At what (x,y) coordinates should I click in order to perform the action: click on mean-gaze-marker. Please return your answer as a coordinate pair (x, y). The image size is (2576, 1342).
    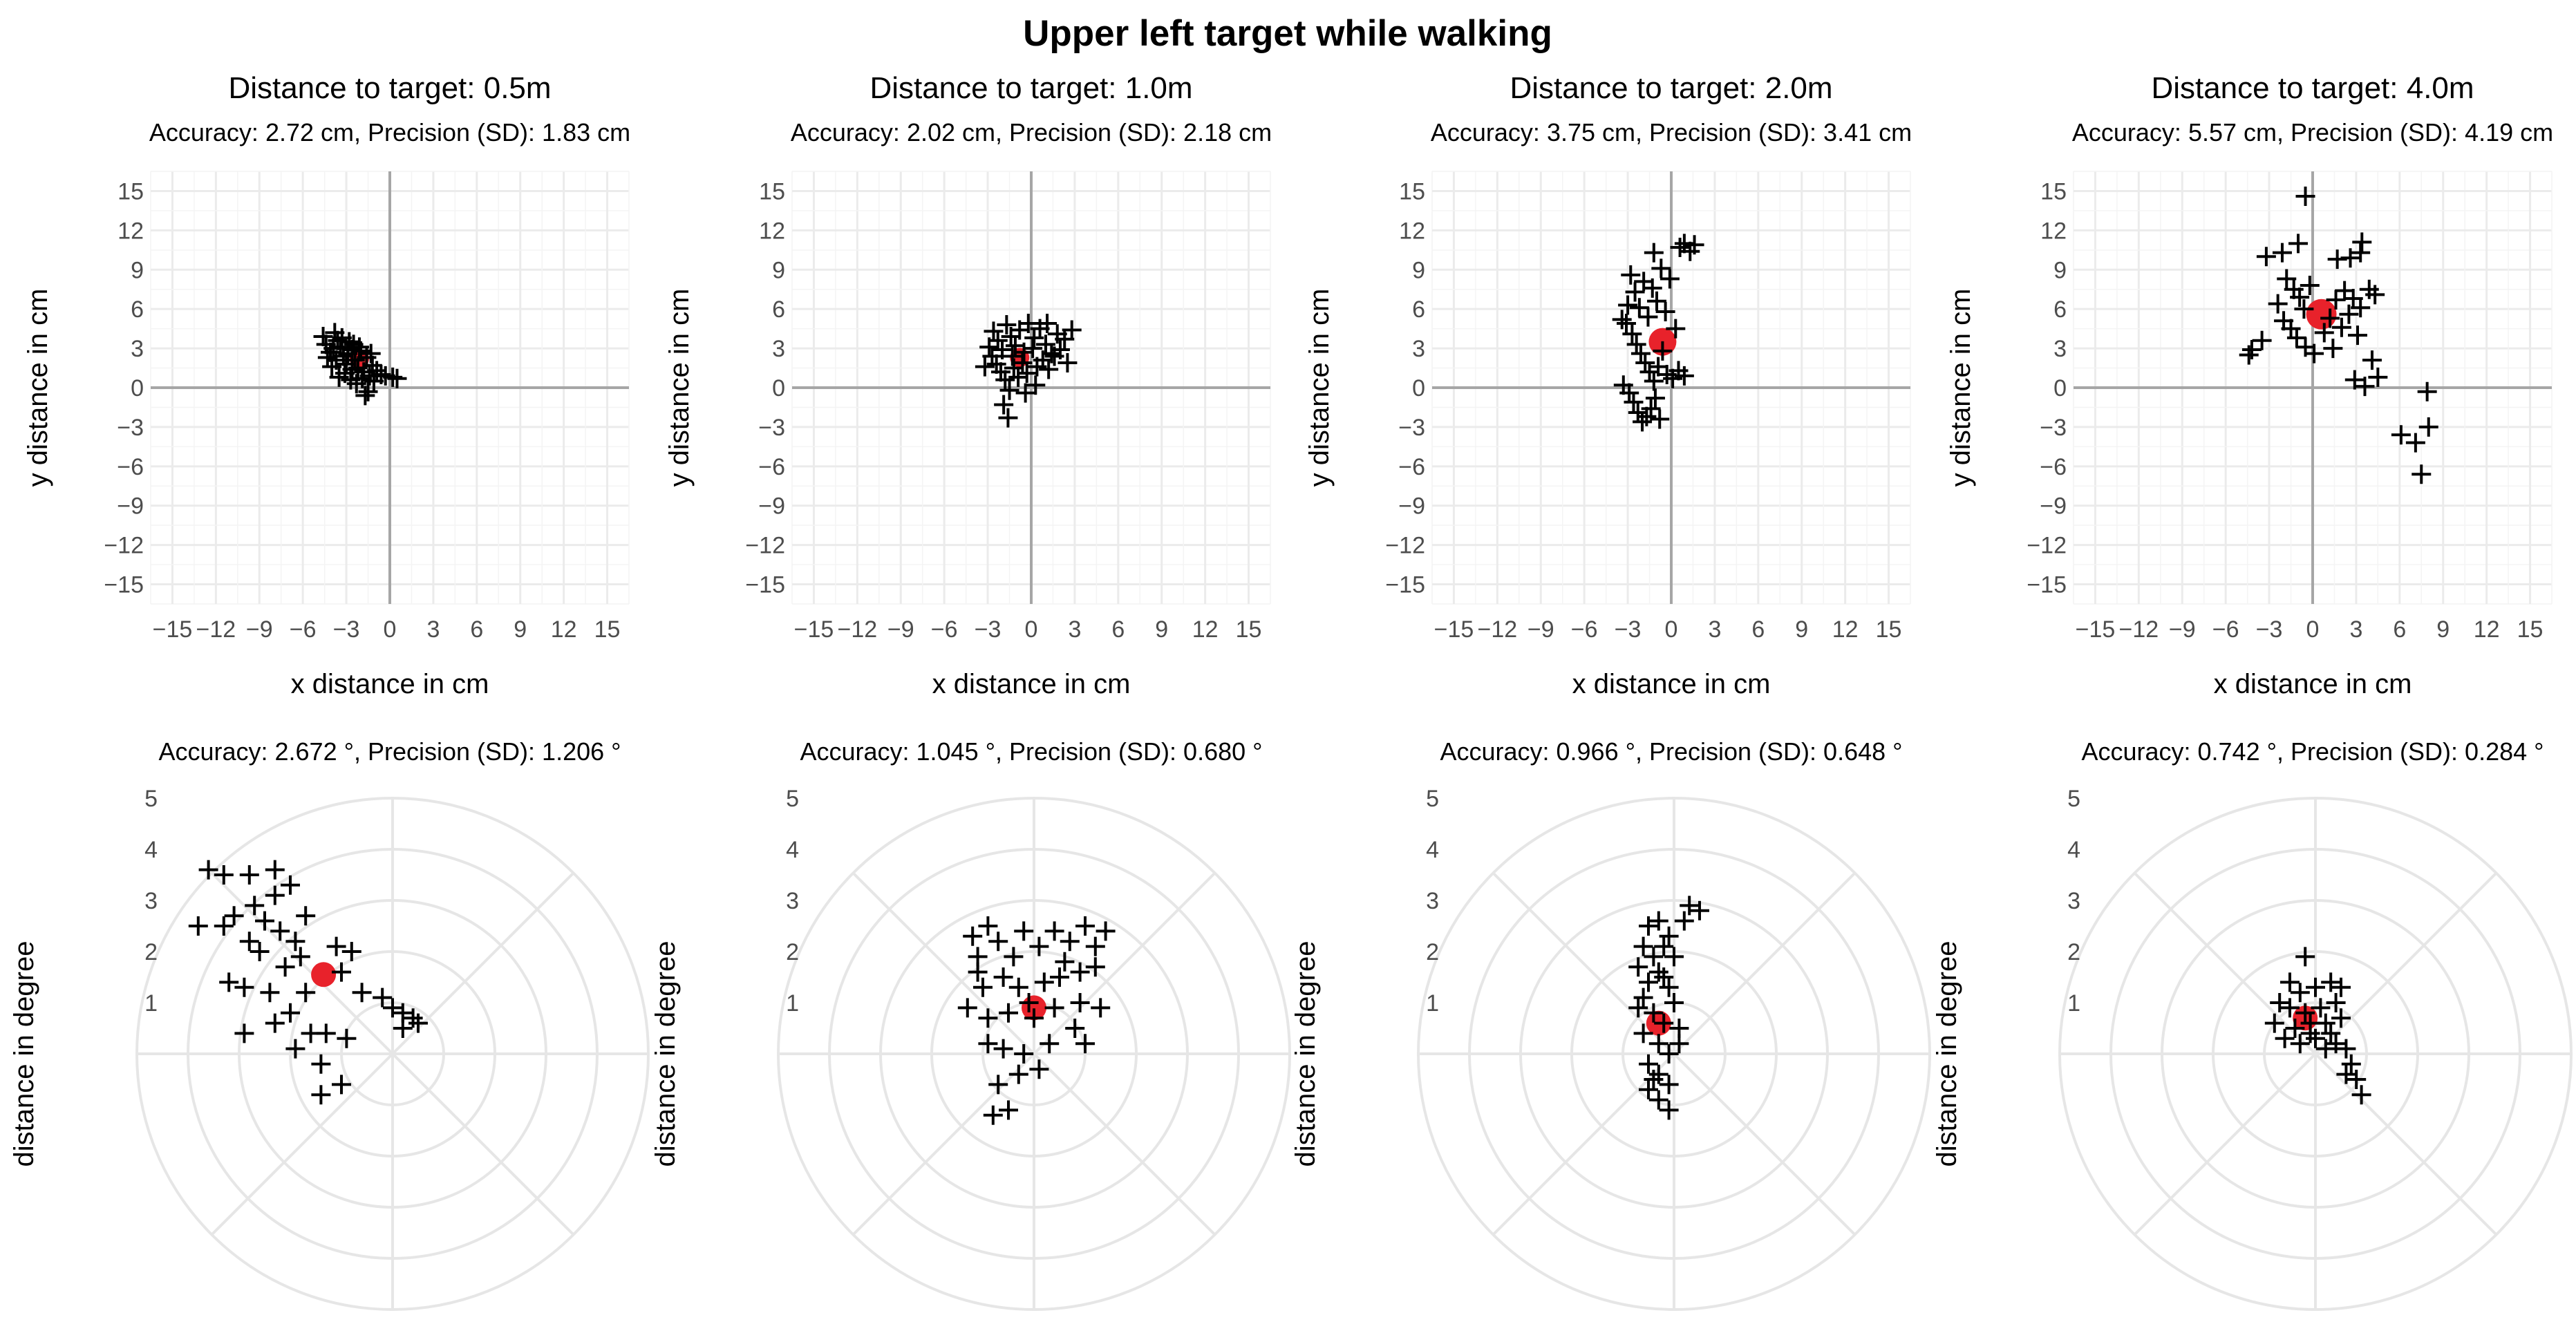
    Looking at the image, I should click on (2321, 314).